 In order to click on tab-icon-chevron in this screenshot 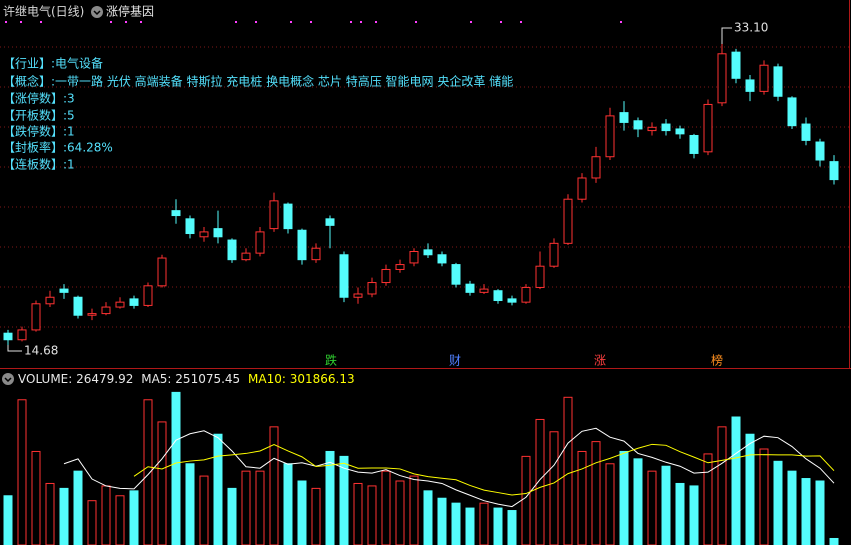, I will do `click(97, 13)`.